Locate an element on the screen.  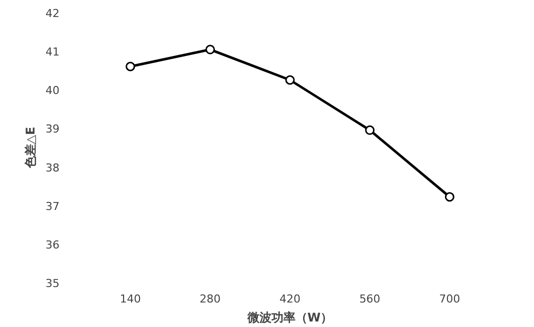
y-tick-label: 35 is located at coordinates (53, 283).